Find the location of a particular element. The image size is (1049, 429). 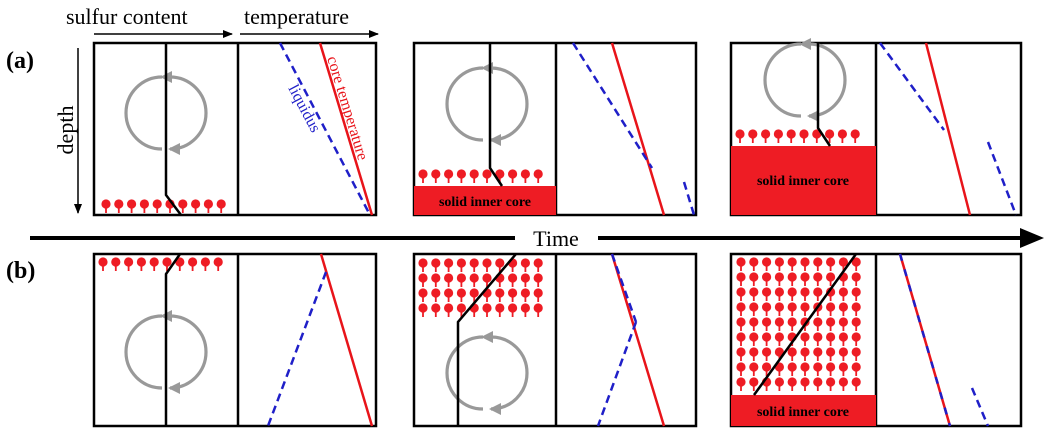

panel-frame is located at coordinates (235, 340).